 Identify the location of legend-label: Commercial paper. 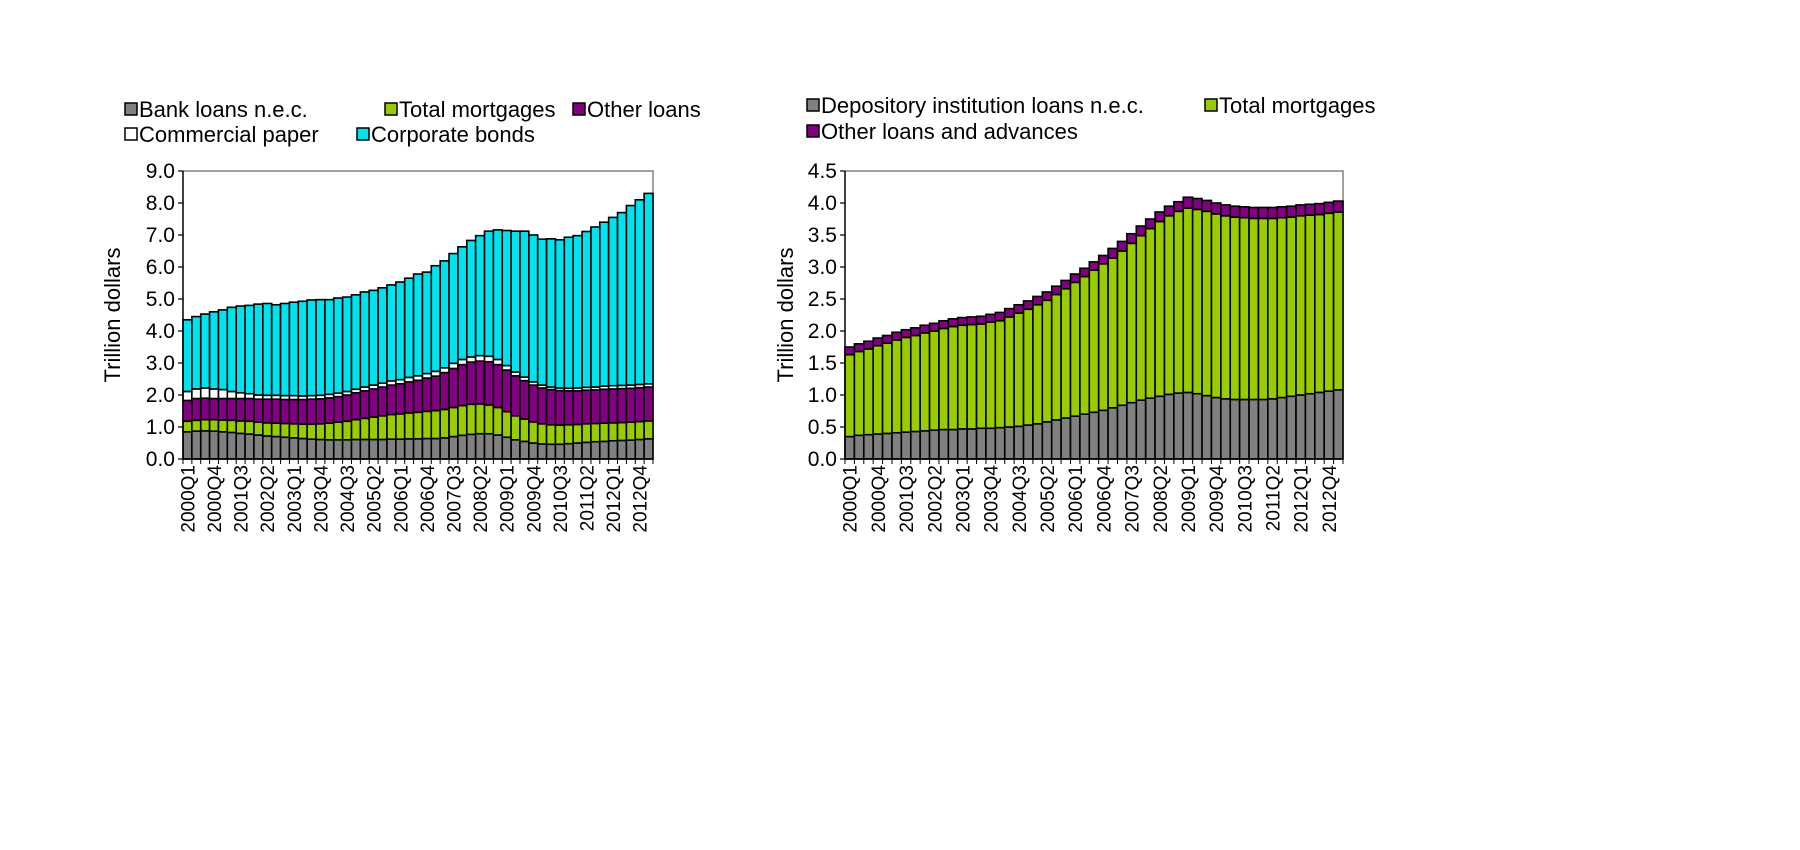
(229, 134).